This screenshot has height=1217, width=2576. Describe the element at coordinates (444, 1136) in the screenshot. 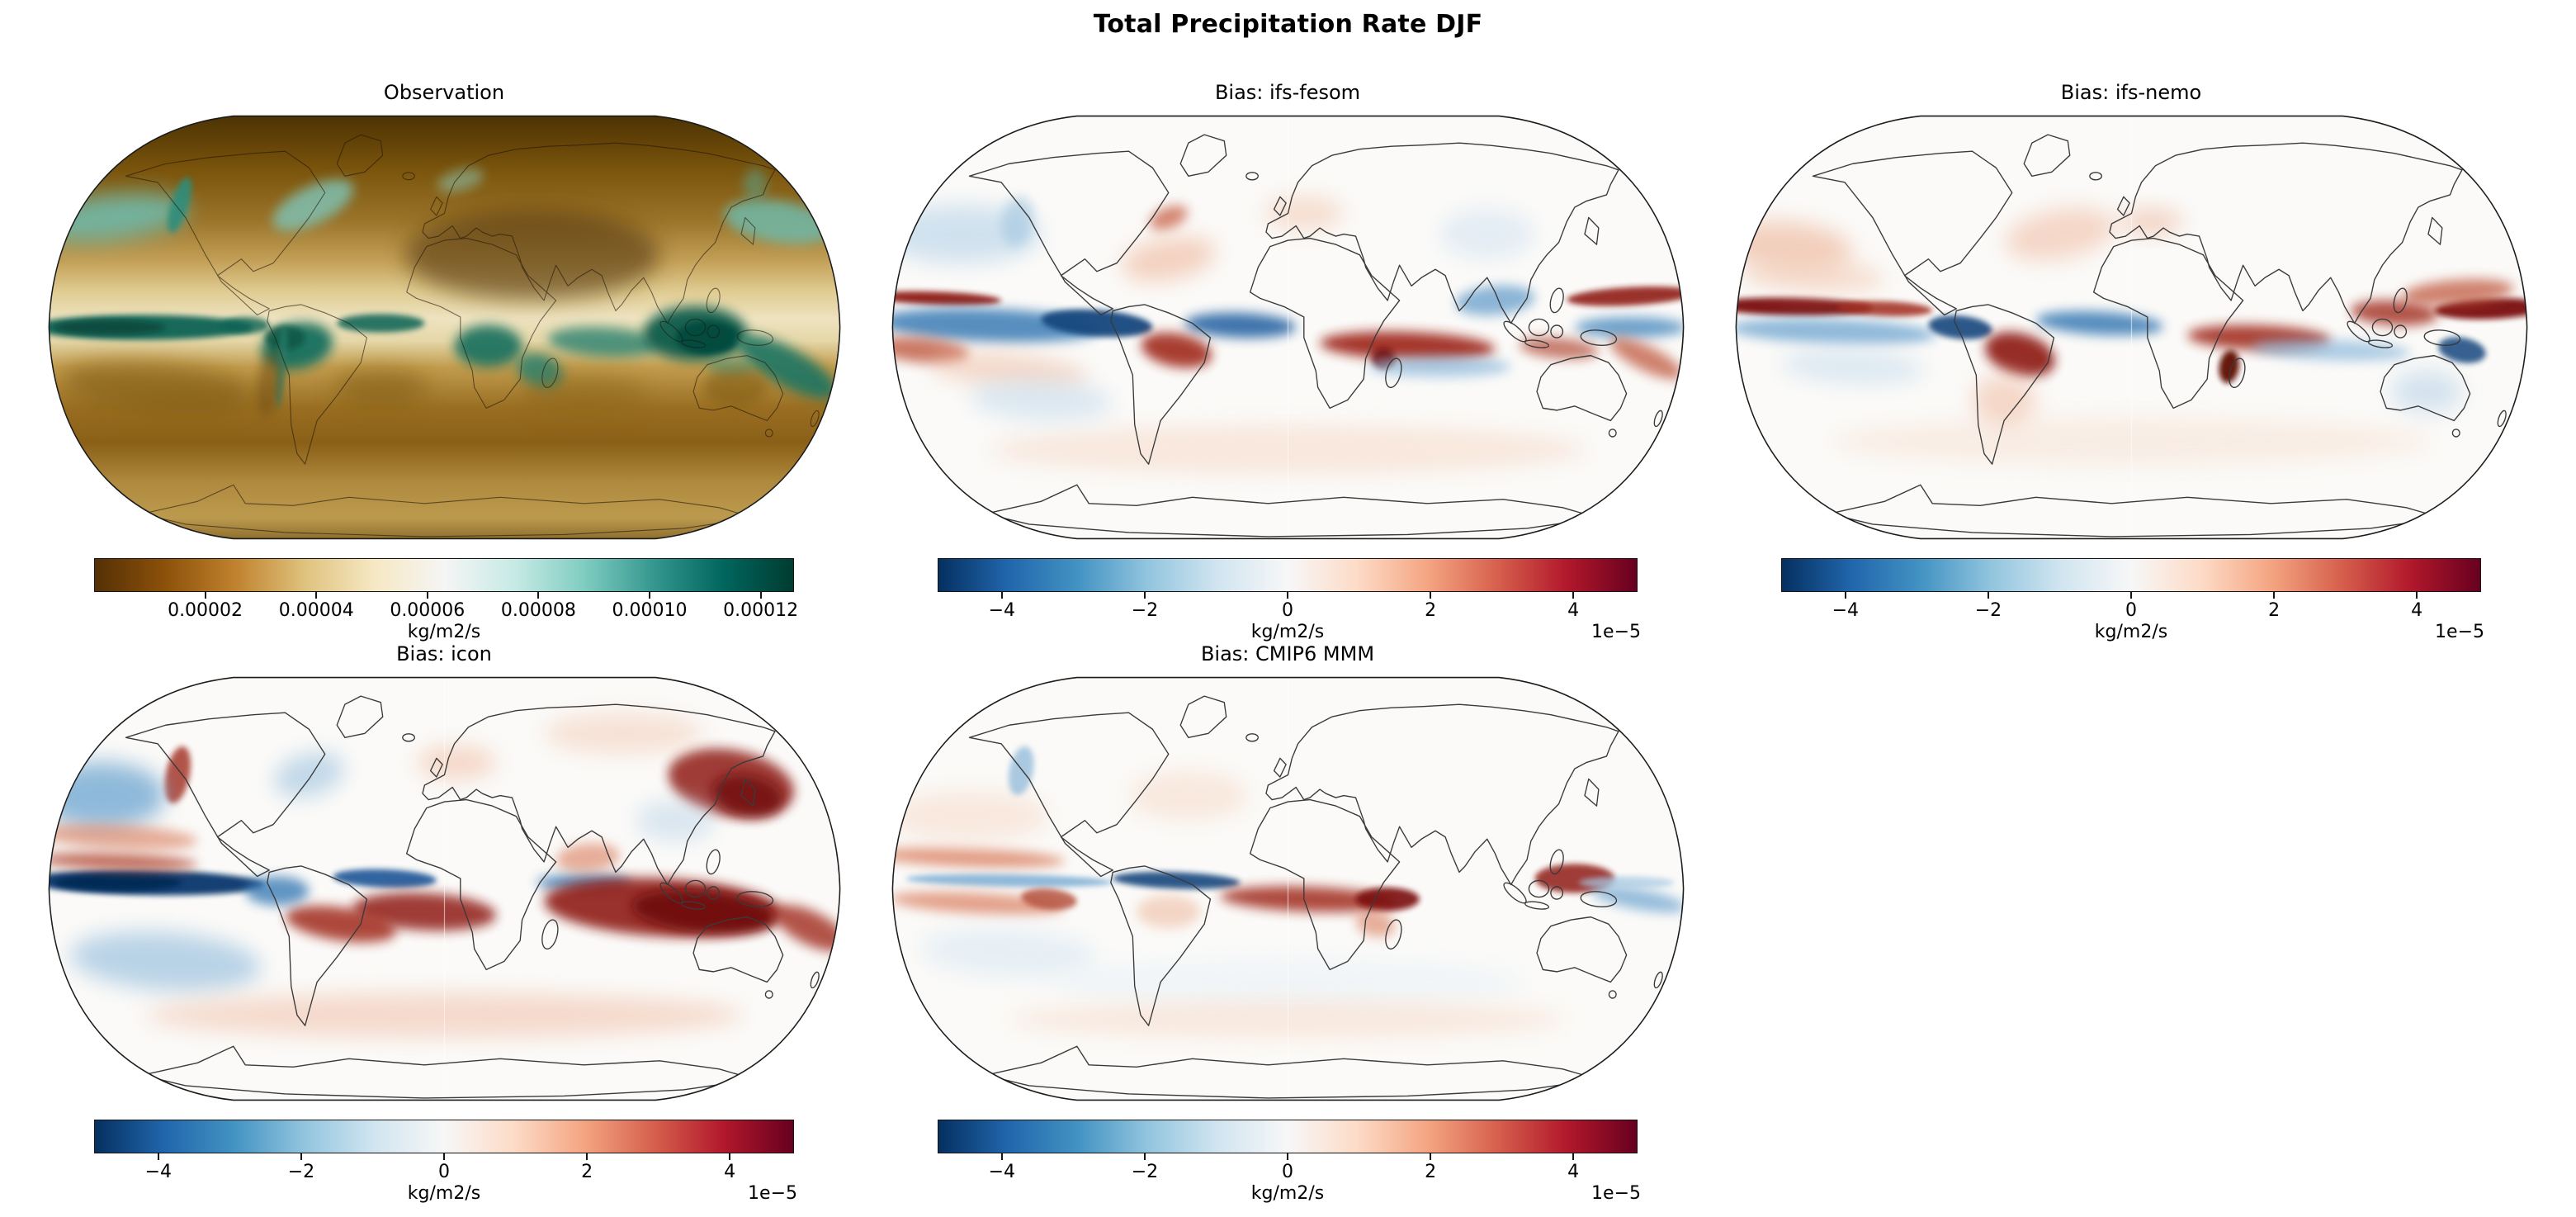

I see `bias-icon-colorbar-gradient` at that location.